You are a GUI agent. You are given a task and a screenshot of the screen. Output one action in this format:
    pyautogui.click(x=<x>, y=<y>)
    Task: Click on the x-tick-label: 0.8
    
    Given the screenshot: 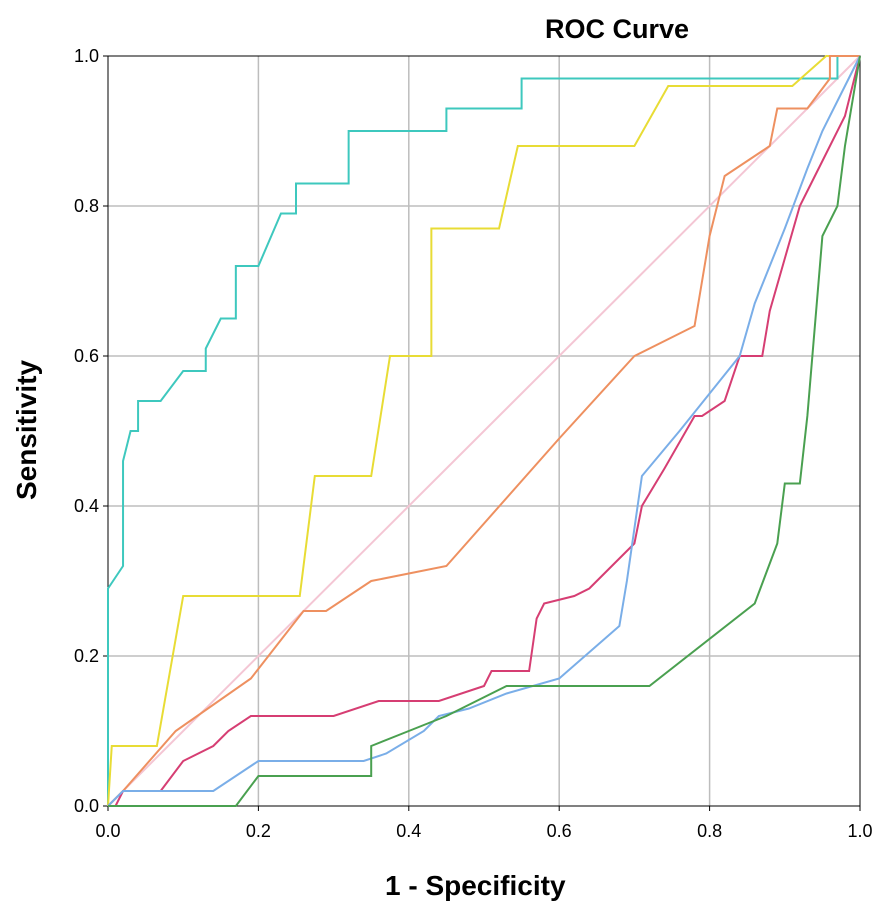 What is the action you would take?
    pyautogui.click(x=709, y=831)
    